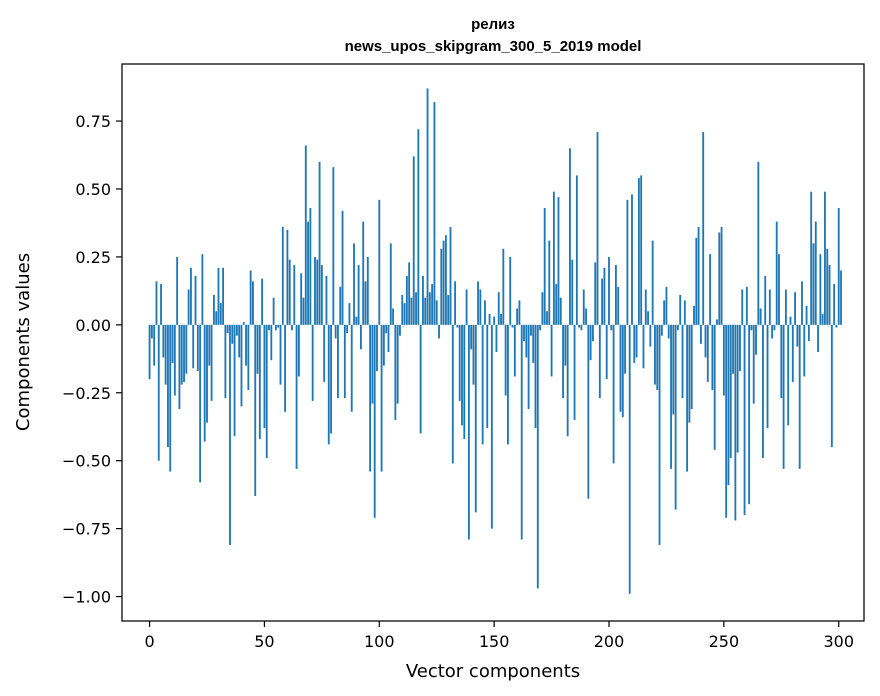 This screenshot has width=880, height=696. What do you see at coordinates (838, 641) in the screenshot?
I see `x-tick-label: 300` at bounding box center [838, 641].